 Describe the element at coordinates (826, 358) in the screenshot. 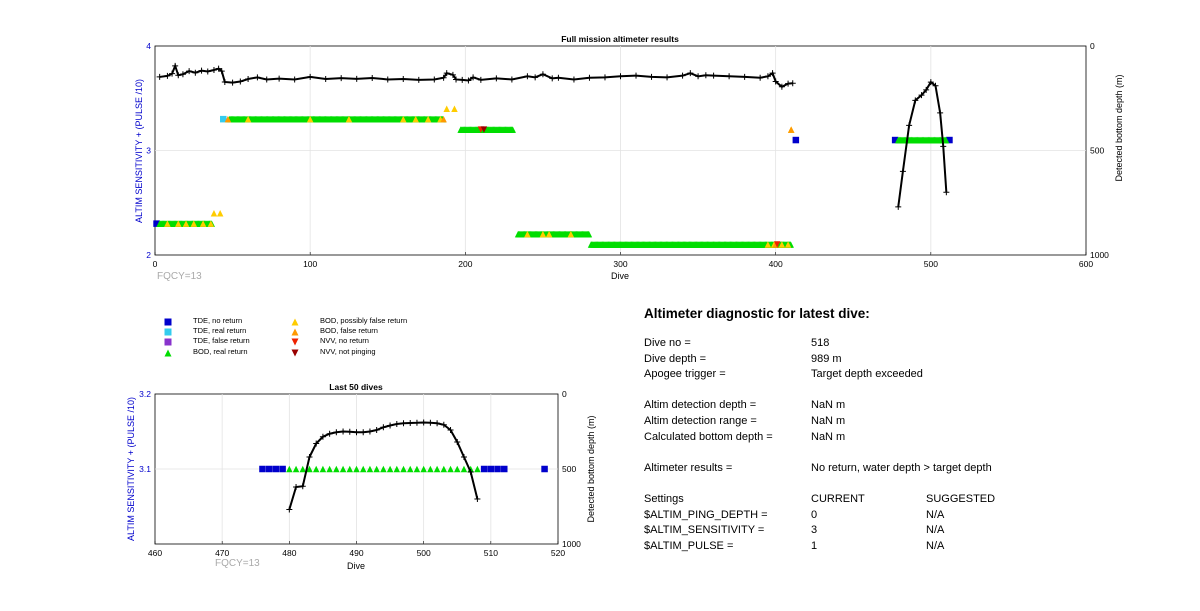

I see `dive-depth-value: 989 m` at that location.